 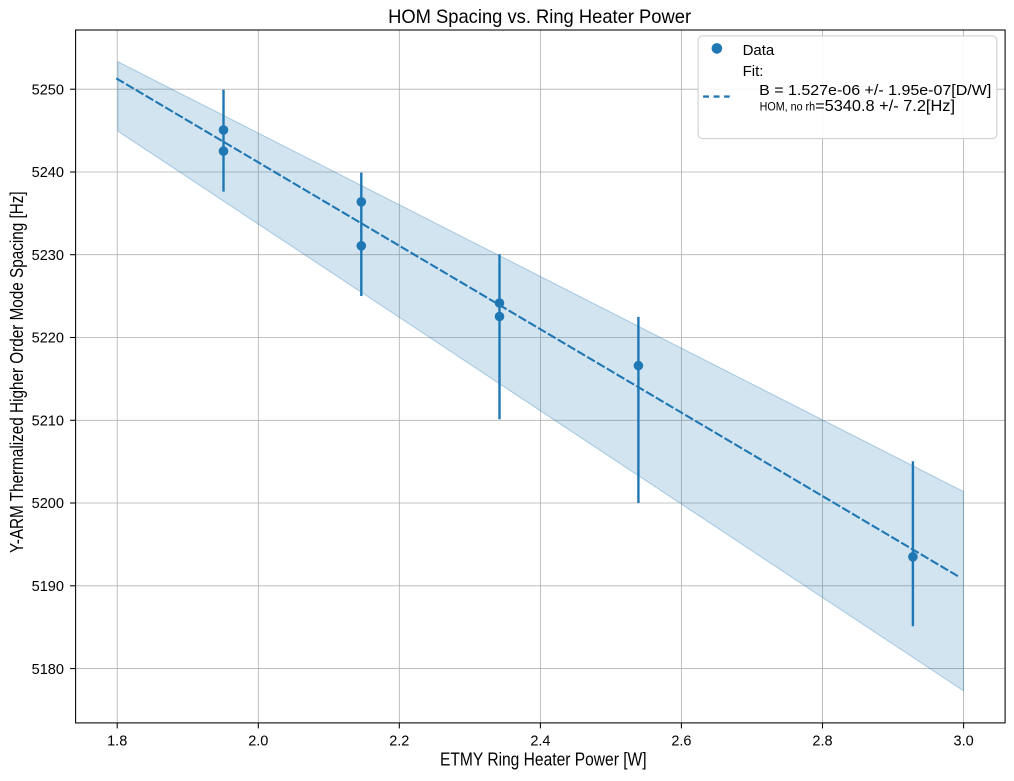 What do you see at coordinates (788, 108) in the screenshot?
I see `svg-text: HOM, no rh` at bounding box center [788, 108].